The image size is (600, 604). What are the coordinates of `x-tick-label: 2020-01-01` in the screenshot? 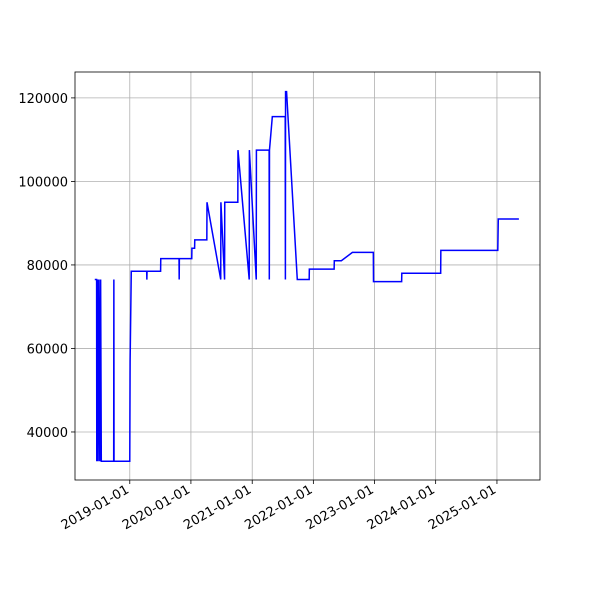 It's located at (156, 507).